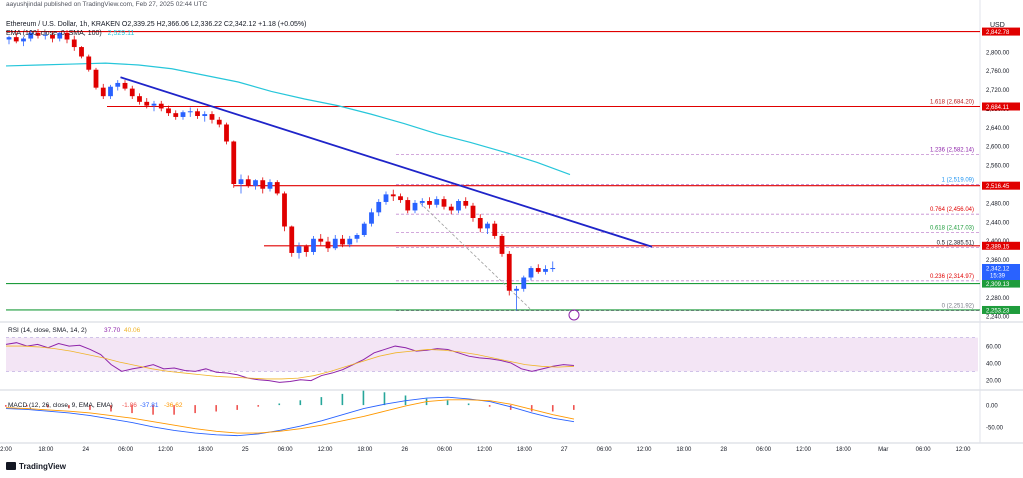  What do you see at coordinates (723, 450) in the screenshot?
I see `time-tick-label: 28` at bounding box center [723, 450].